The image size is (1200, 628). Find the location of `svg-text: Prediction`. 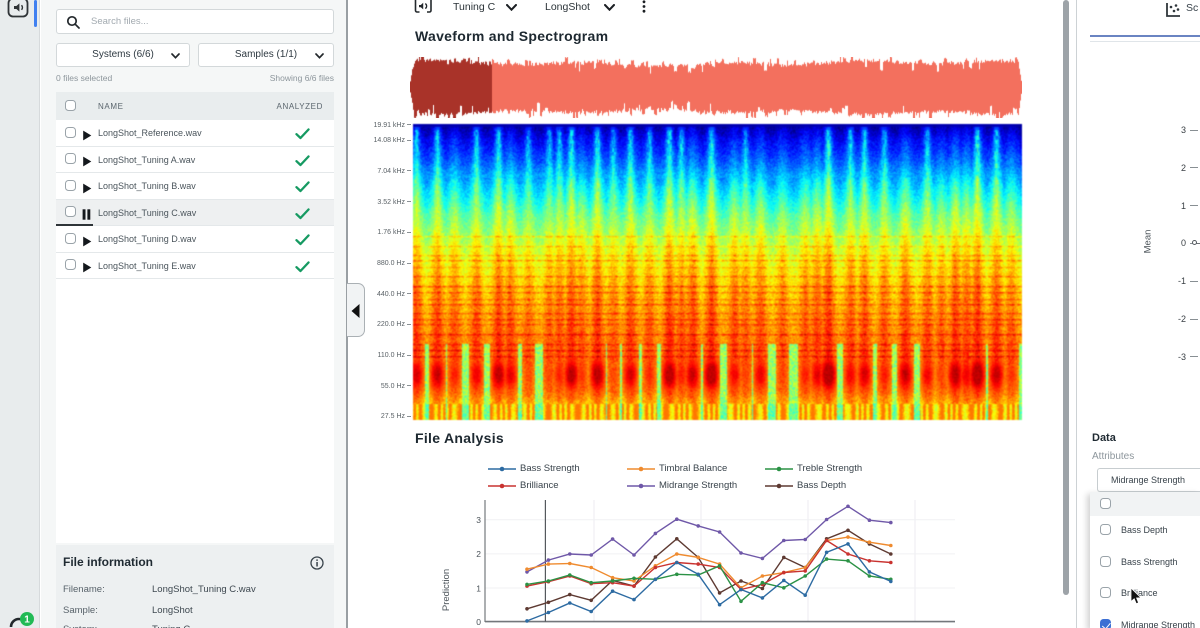

svg-text: Prediction is located at coordinates (446, 590).